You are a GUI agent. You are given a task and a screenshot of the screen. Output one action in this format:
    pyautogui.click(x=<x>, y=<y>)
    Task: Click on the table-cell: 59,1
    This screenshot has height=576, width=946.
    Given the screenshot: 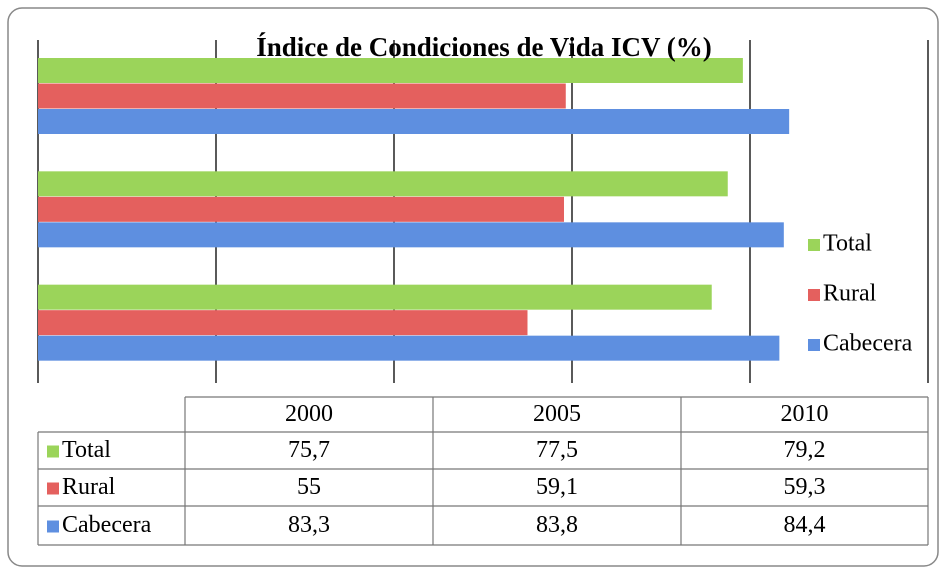 What is the action you would take?
    pyautogui.click(x=557, y=487)
    